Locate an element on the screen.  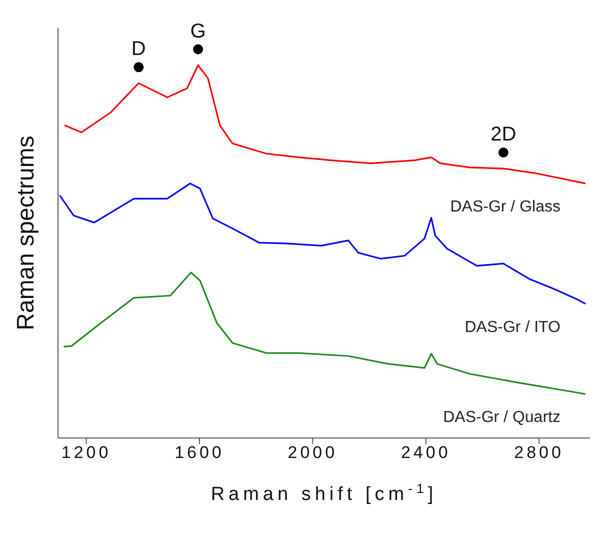
series-label: DAS-Gr / ITO is located at coordinates (512, 327).